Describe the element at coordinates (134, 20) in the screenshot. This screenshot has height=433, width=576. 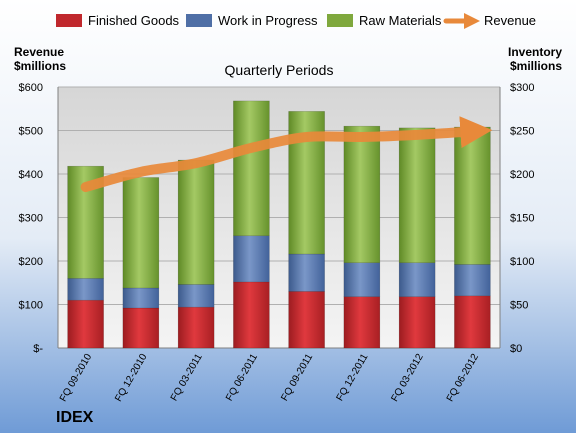
I see `legend-label-finished-goods: Finished Goods` at that location.